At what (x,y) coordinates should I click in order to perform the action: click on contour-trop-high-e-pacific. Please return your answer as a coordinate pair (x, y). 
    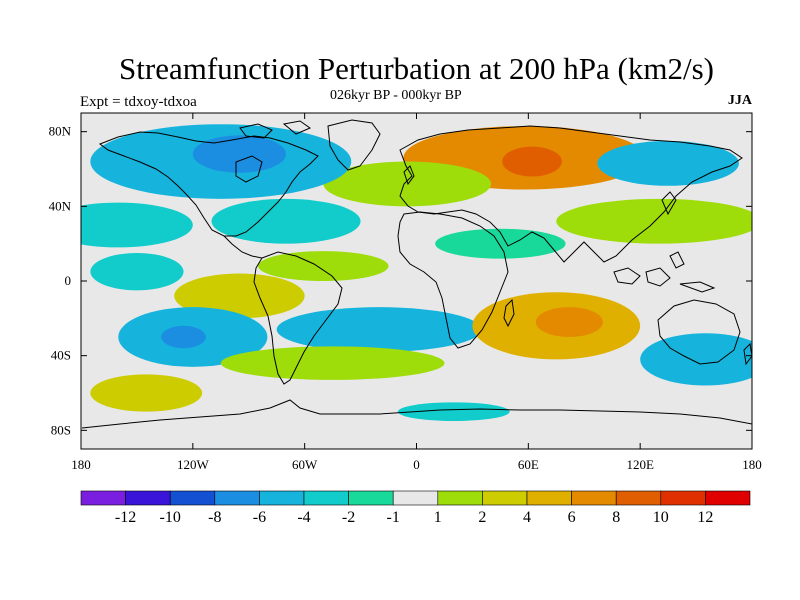
    Looking at the image, I should click on (239, 296).